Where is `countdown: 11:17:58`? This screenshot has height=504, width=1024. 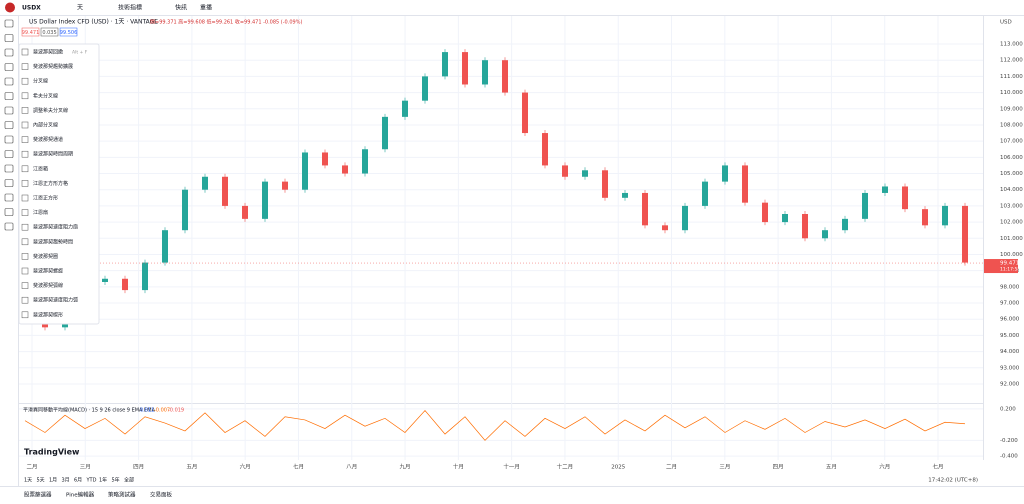 countdown: 11:17:58 is located at coordinates (1010, 270).